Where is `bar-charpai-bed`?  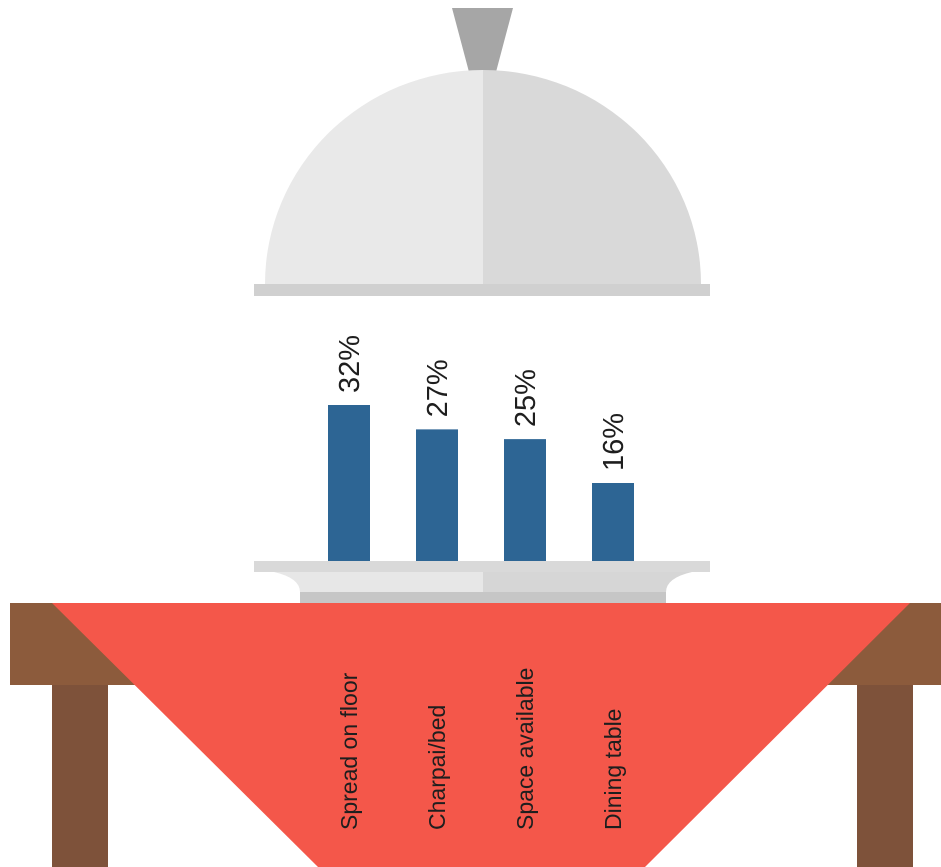
bar-charpai-bed is located at coordinates (437, 495).